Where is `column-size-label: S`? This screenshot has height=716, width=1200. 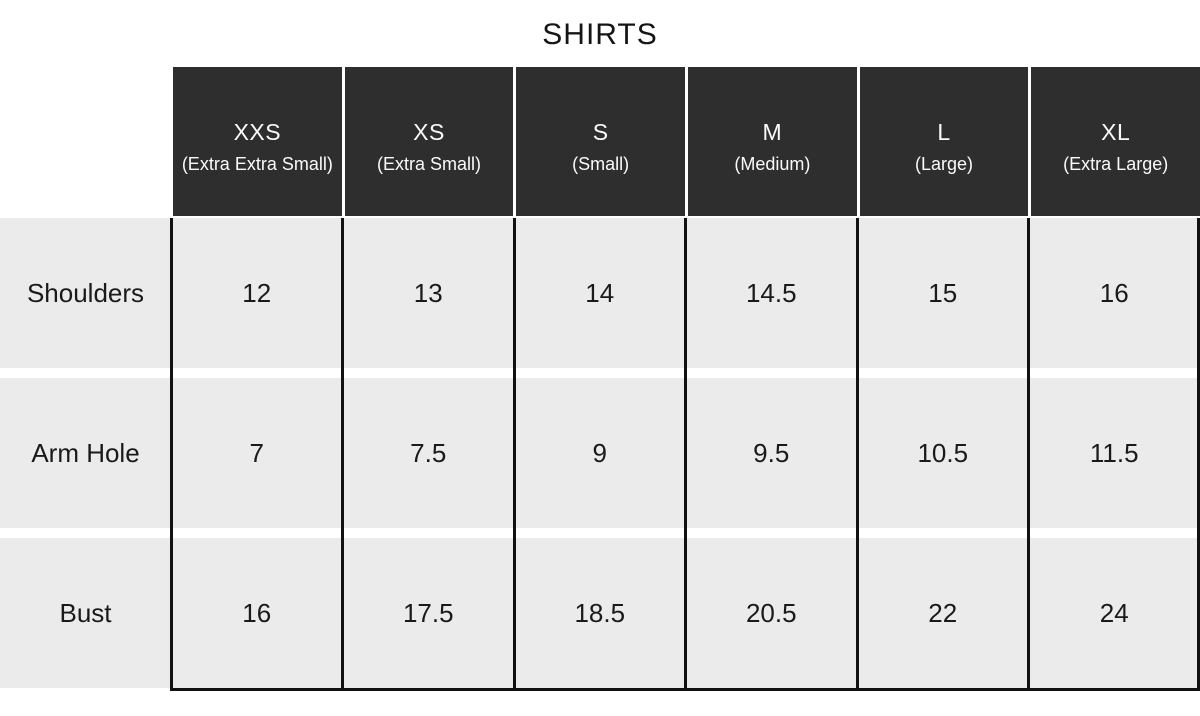 column-size-label: S is located at coordinates (600, 131).